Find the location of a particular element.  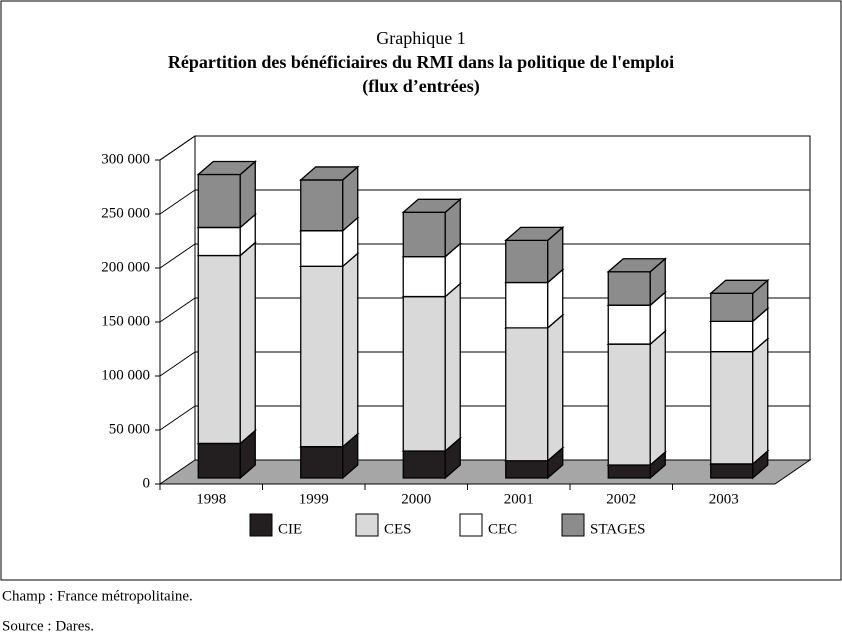

y-tick-label: 100 000 is located at coordinates (125, 375).